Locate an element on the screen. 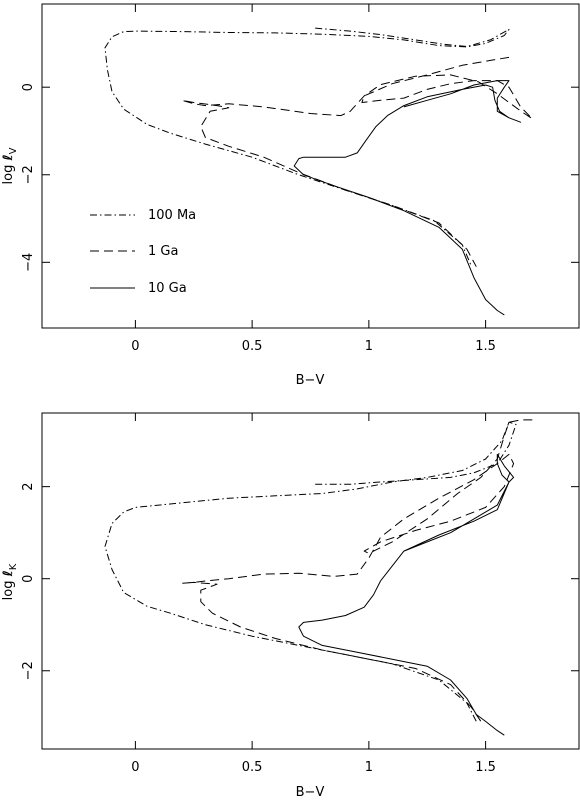  y-tick-label: −4 is located at coordinates (28, 262).